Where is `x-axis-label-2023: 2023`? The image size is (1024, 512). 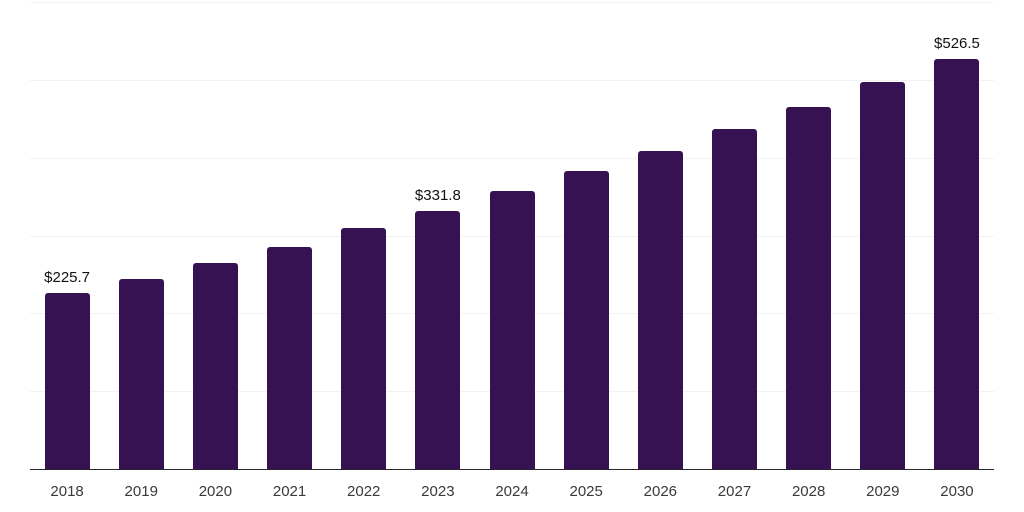 x-axis-label-2023: 2023 is located at coordinates (438, 491).